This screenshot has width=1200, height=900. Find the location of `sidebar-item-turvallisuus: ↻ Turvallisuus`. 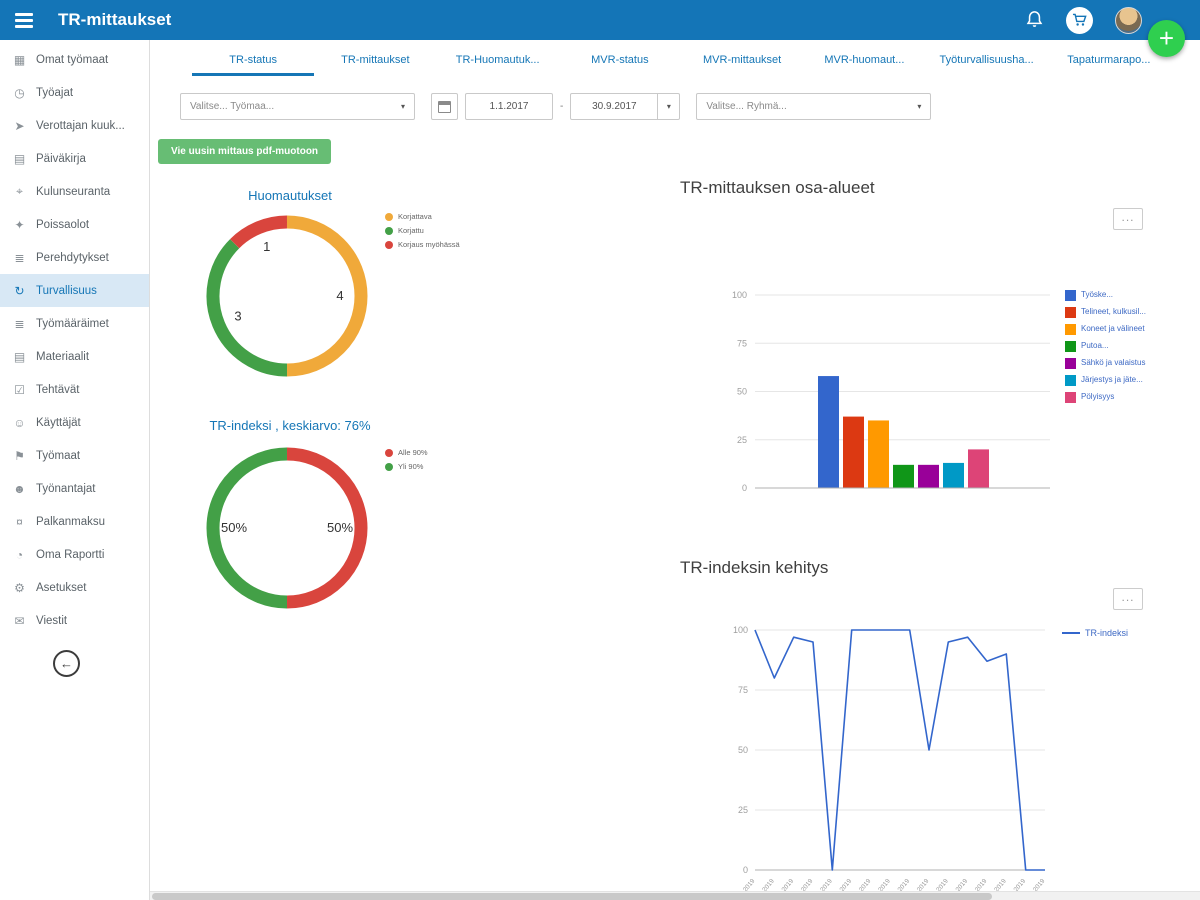

sidebar-item-turvallisuus: ↻ Turvallisuus is located at coordinates (74, 290).